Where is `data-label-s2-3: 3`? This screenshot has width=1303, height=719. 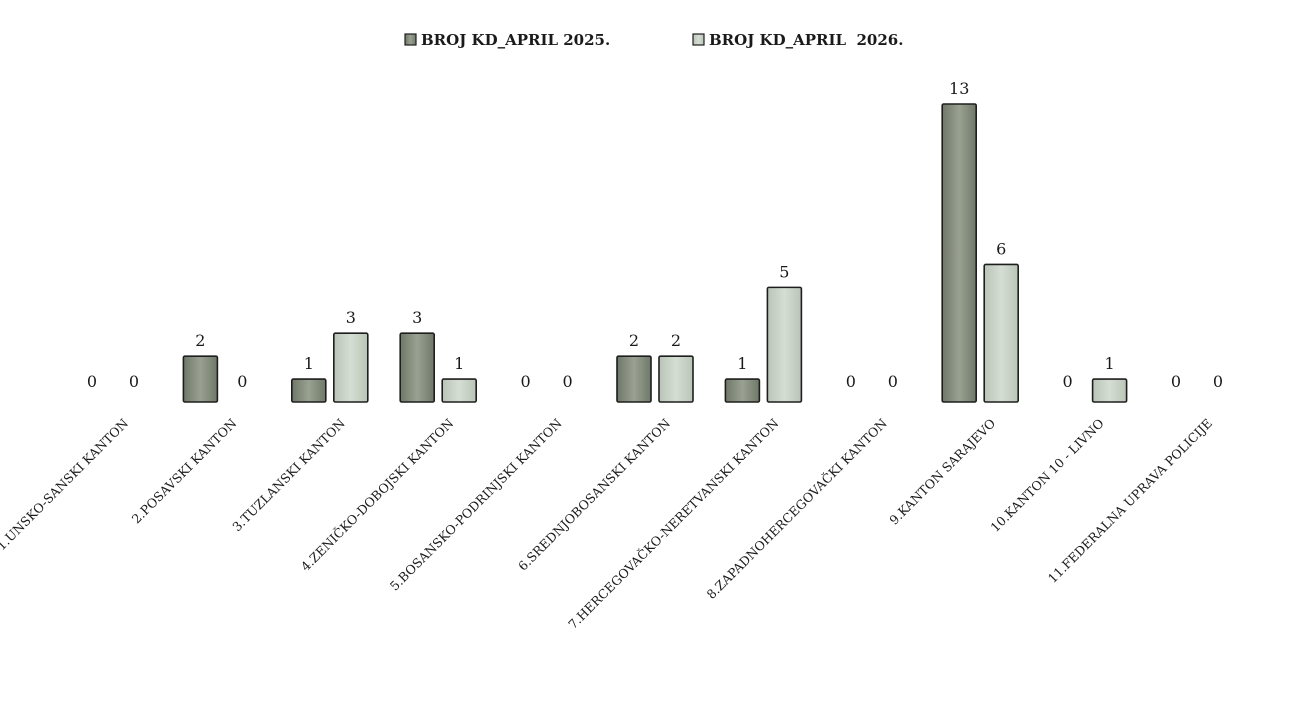
data-label-s2-3: 3 is located at coordinates (351, 317).